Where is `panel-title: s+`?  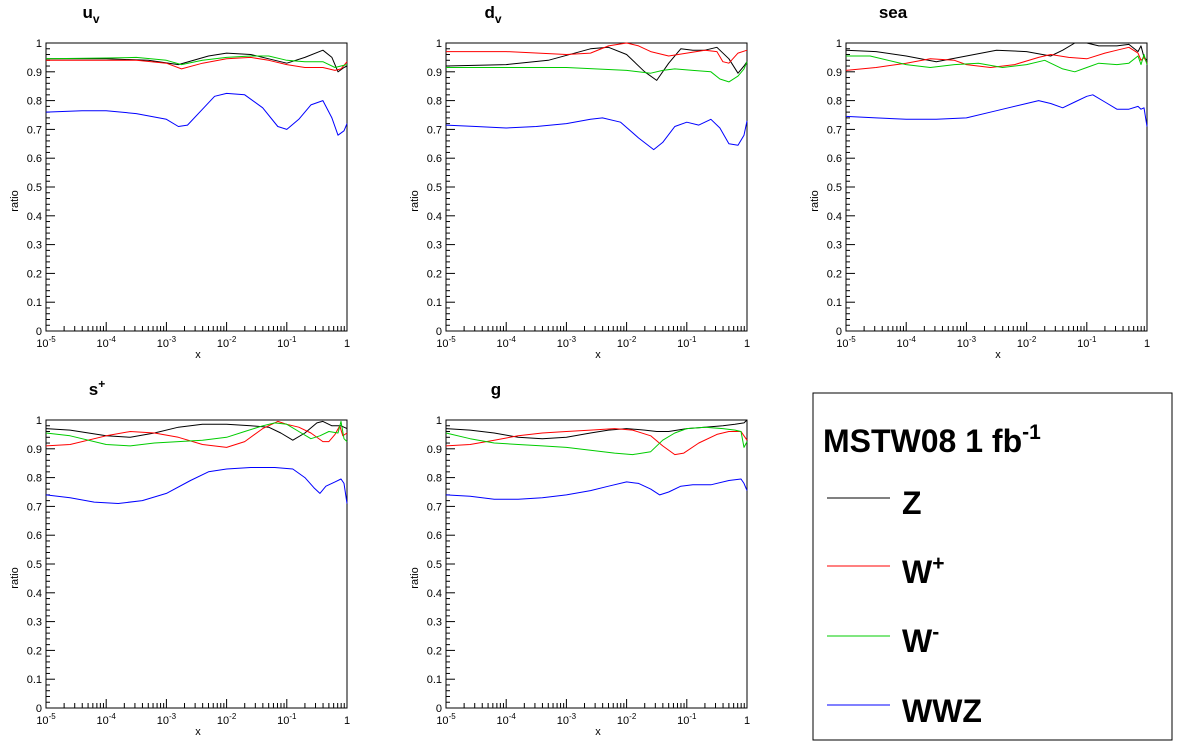 panel-title: s+ is located at coordinates (97, 388).